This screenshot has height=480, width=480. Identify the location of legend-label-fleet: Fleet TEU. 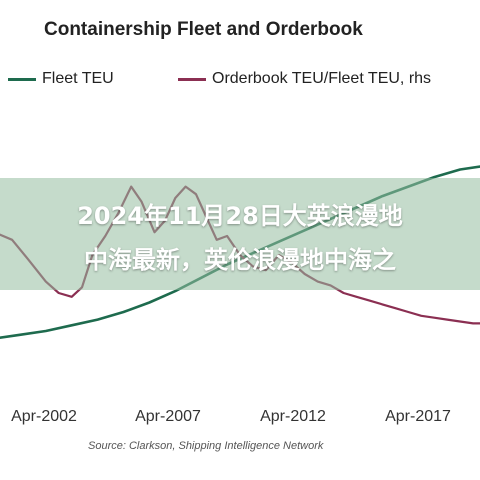
(78, 78).